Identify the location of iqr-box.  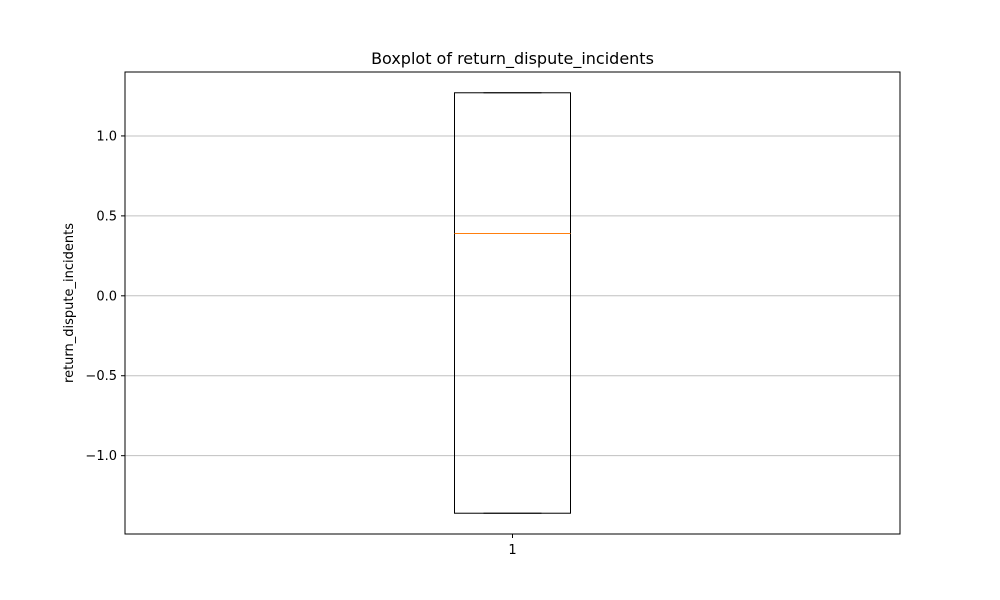
(512, 303).